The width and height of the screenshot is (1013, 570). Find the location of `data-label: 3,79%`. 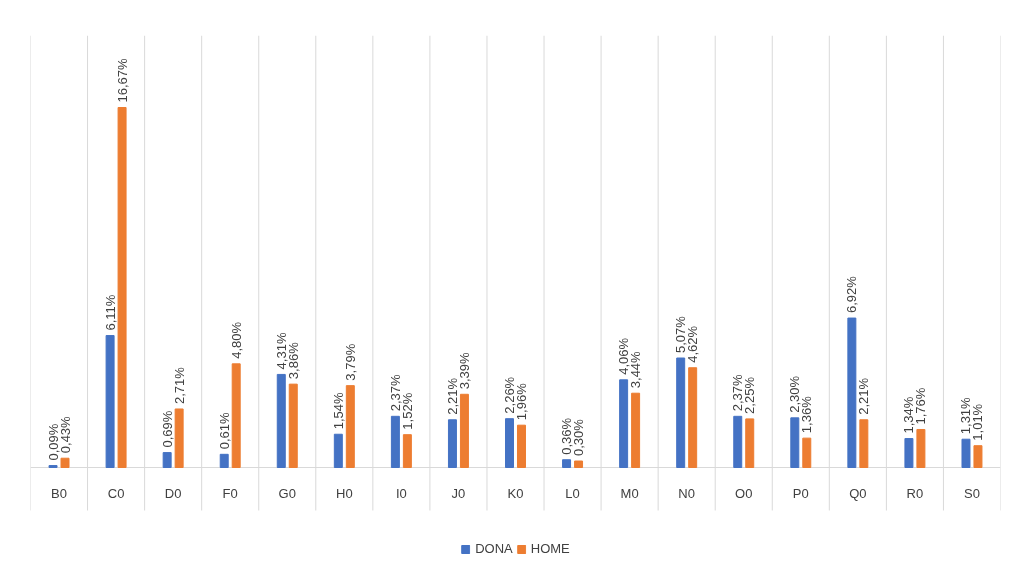

data-label: 3,79% is located at coordinates (350, 362).